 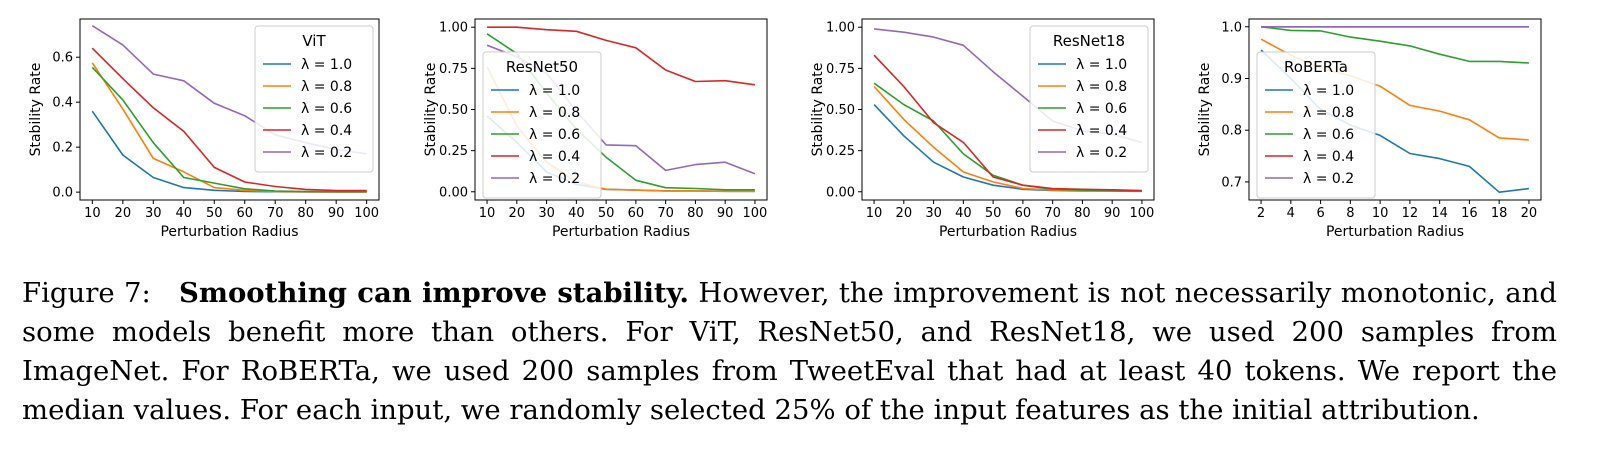 What do you see at coordinates (1291, 213) in the screenshot?
I see `x-tick-label: 4` at bounding box center [1291, 213].